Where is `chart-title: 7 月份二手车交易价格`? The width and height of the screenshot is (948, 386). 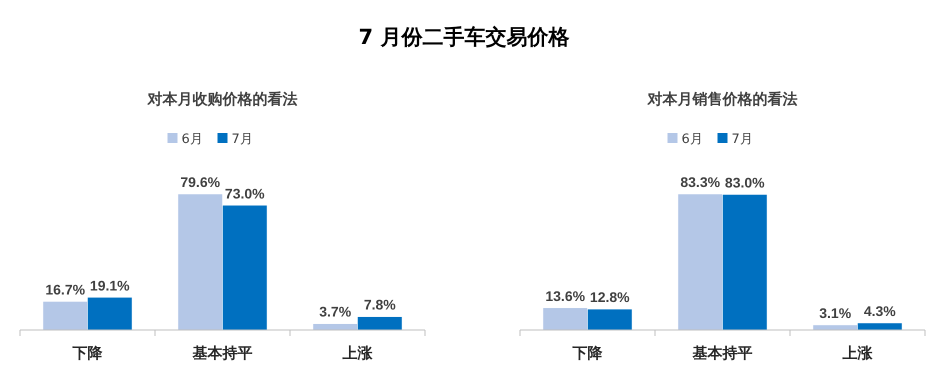 chart-title: 7 月份二手车交易价格 is located at coordinates (464, 37).